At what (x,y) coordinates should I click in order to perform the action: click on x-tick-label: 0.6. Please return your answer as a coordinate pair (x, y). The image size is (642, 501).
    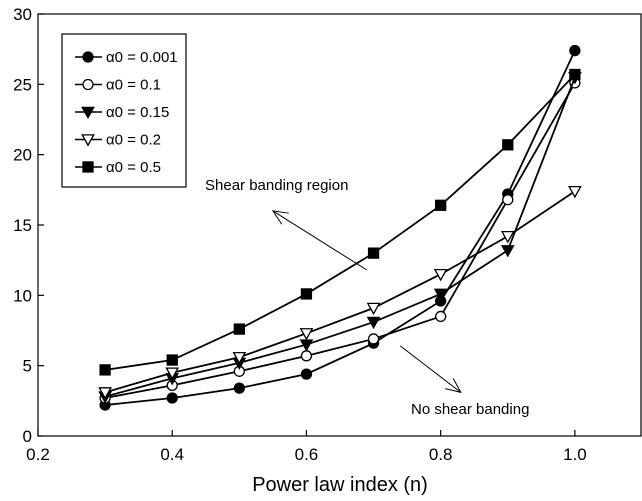
    Looking at the image, I should click on (307, 454).